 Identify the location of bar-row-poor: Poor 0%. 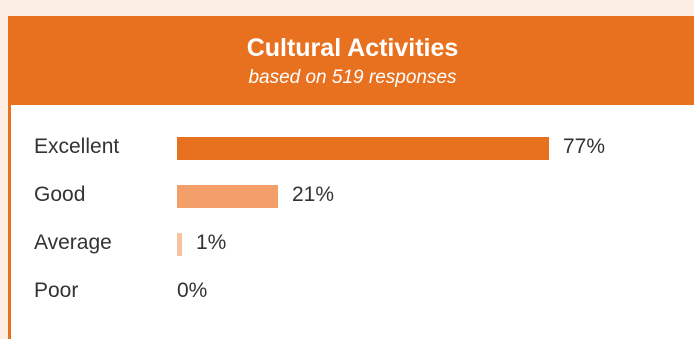
(352, 291).